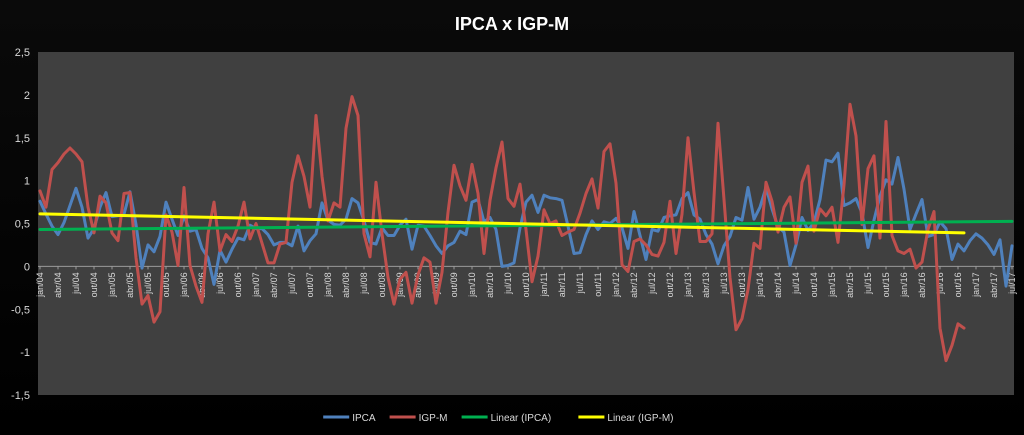 The height and width of the screenshot is (435, 1024). I want to click on y-tick-label: 2,5, so click(22, 53).